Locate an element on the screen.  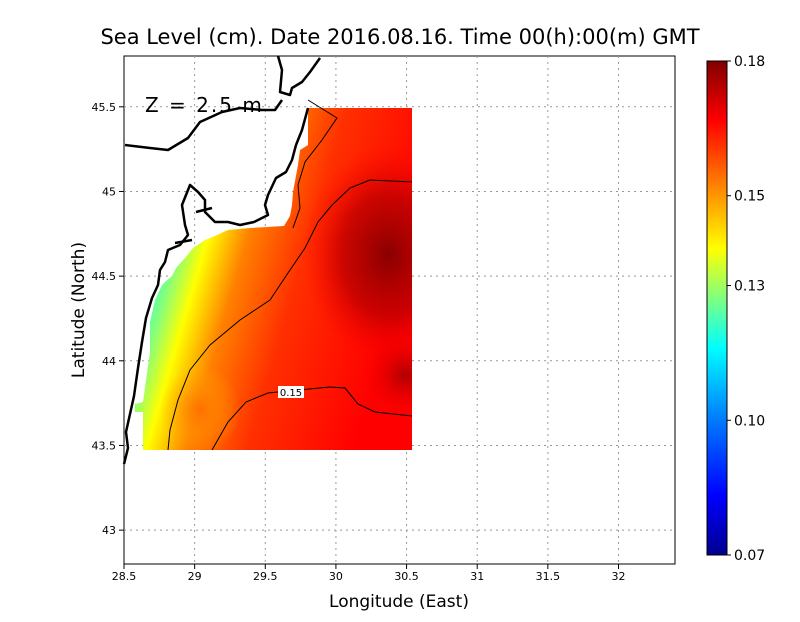
y-axis-label: Latitude (North) is located at coordinates (79, 310).